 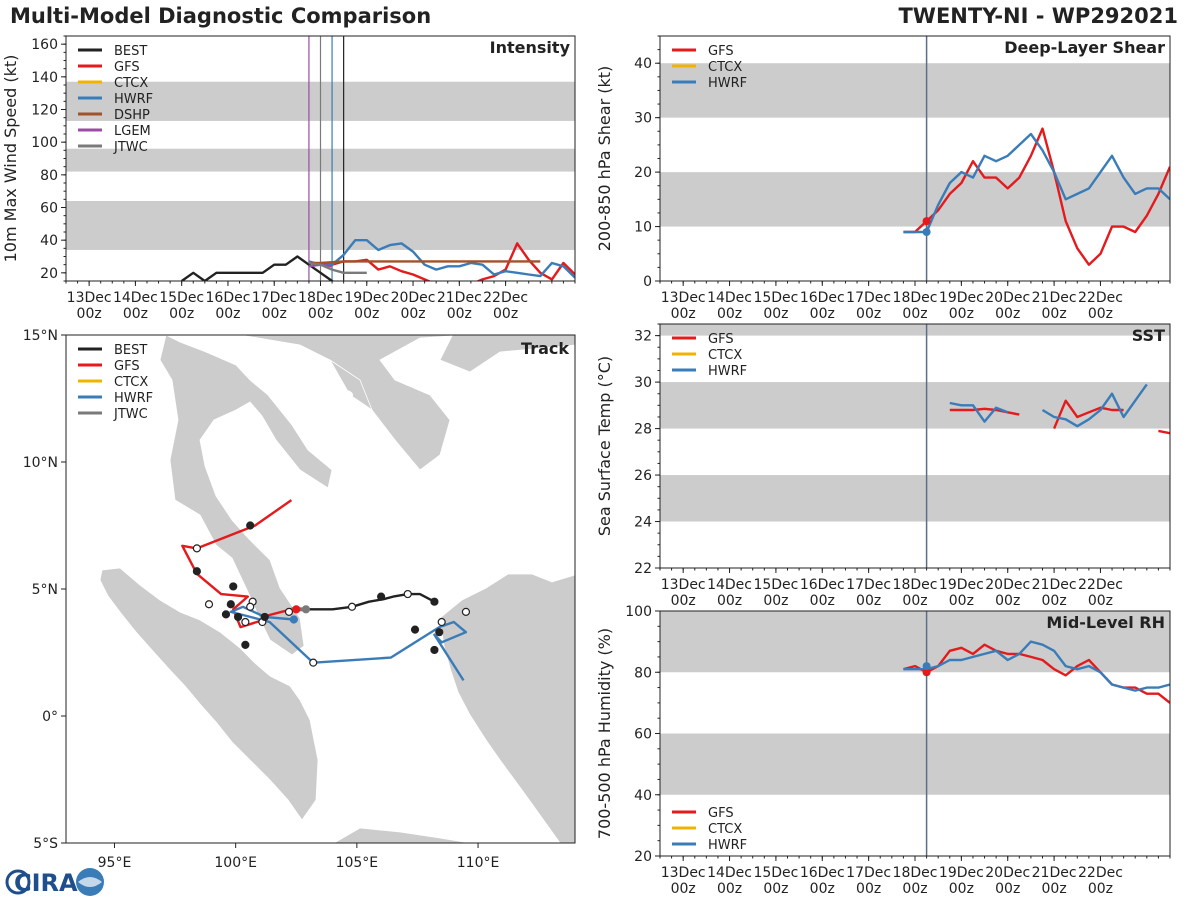 What do you see at coordinates (643, 673) in the screenshot?
I see `y-tick-label: 80` at bounding box center [643, 673].